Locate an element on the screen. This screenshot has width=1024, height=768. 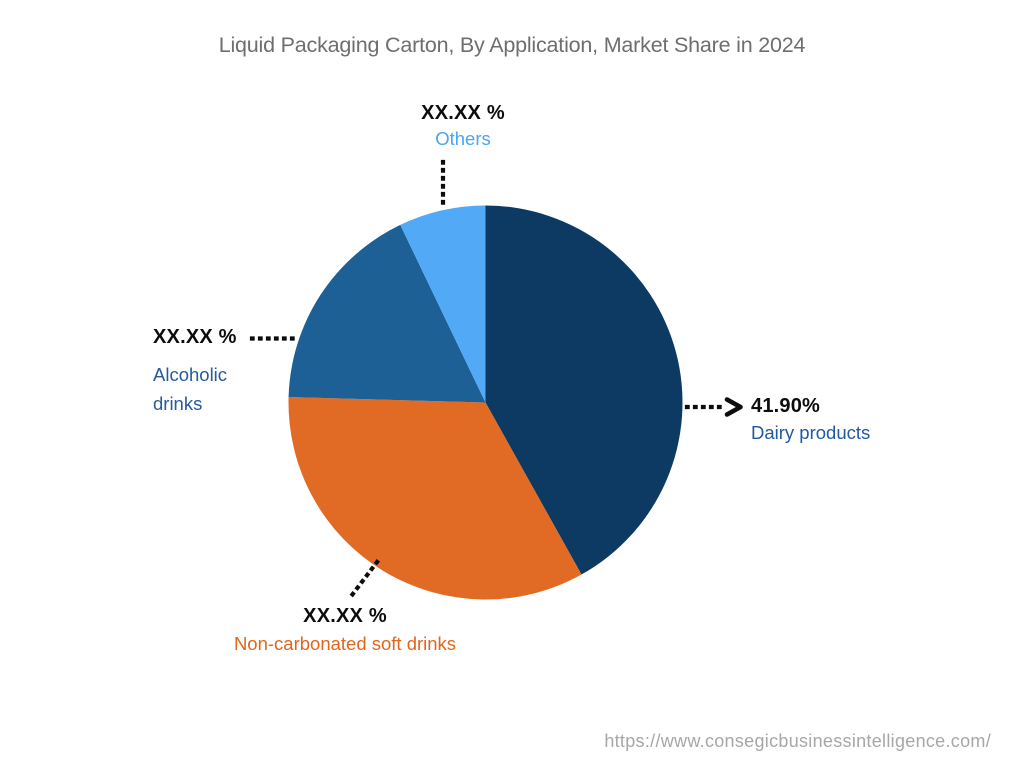
leader-line-non-carbonated-soft-drinks is located at coordinates (363, 580).